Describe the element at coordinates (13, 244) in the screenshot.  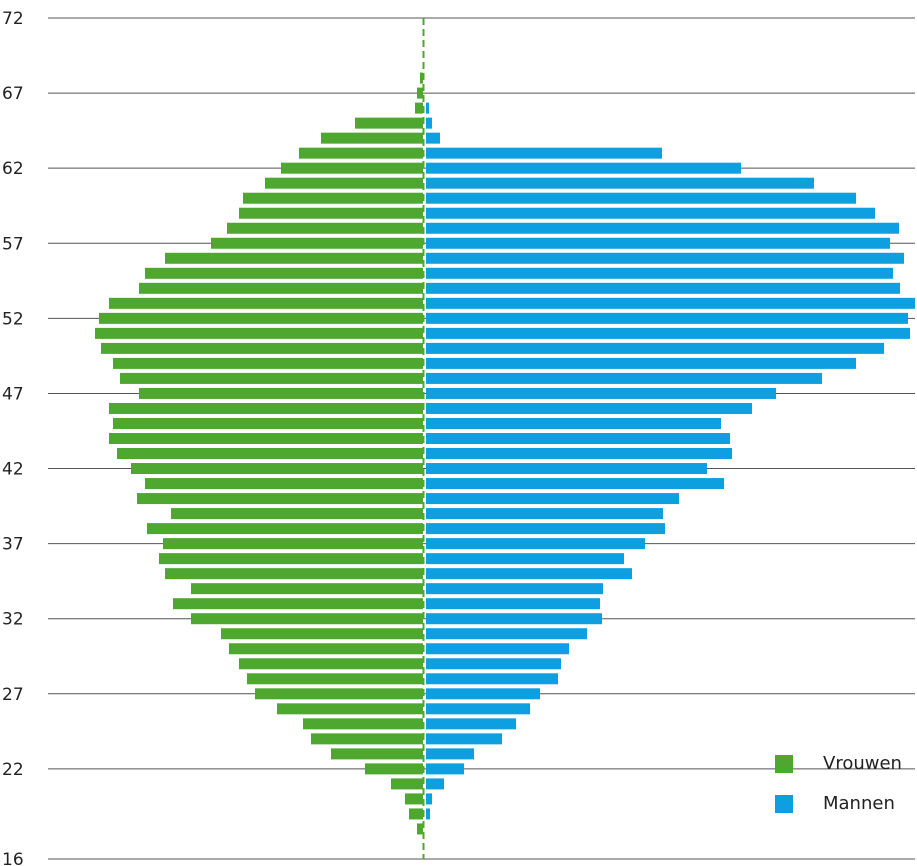
I see `y-tick-label-57: 57` at that location.